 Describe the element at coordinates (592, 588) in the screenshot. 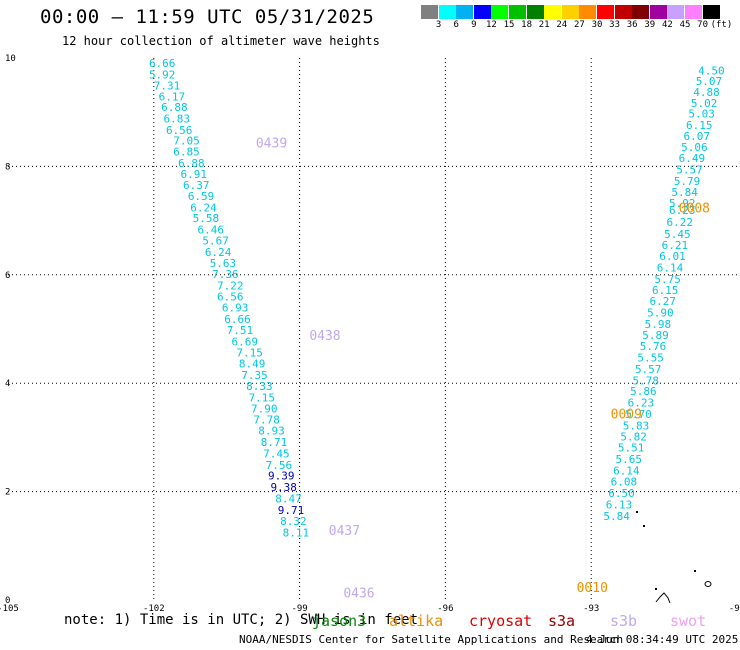

I see `pass-time-label: 0010` at that location.